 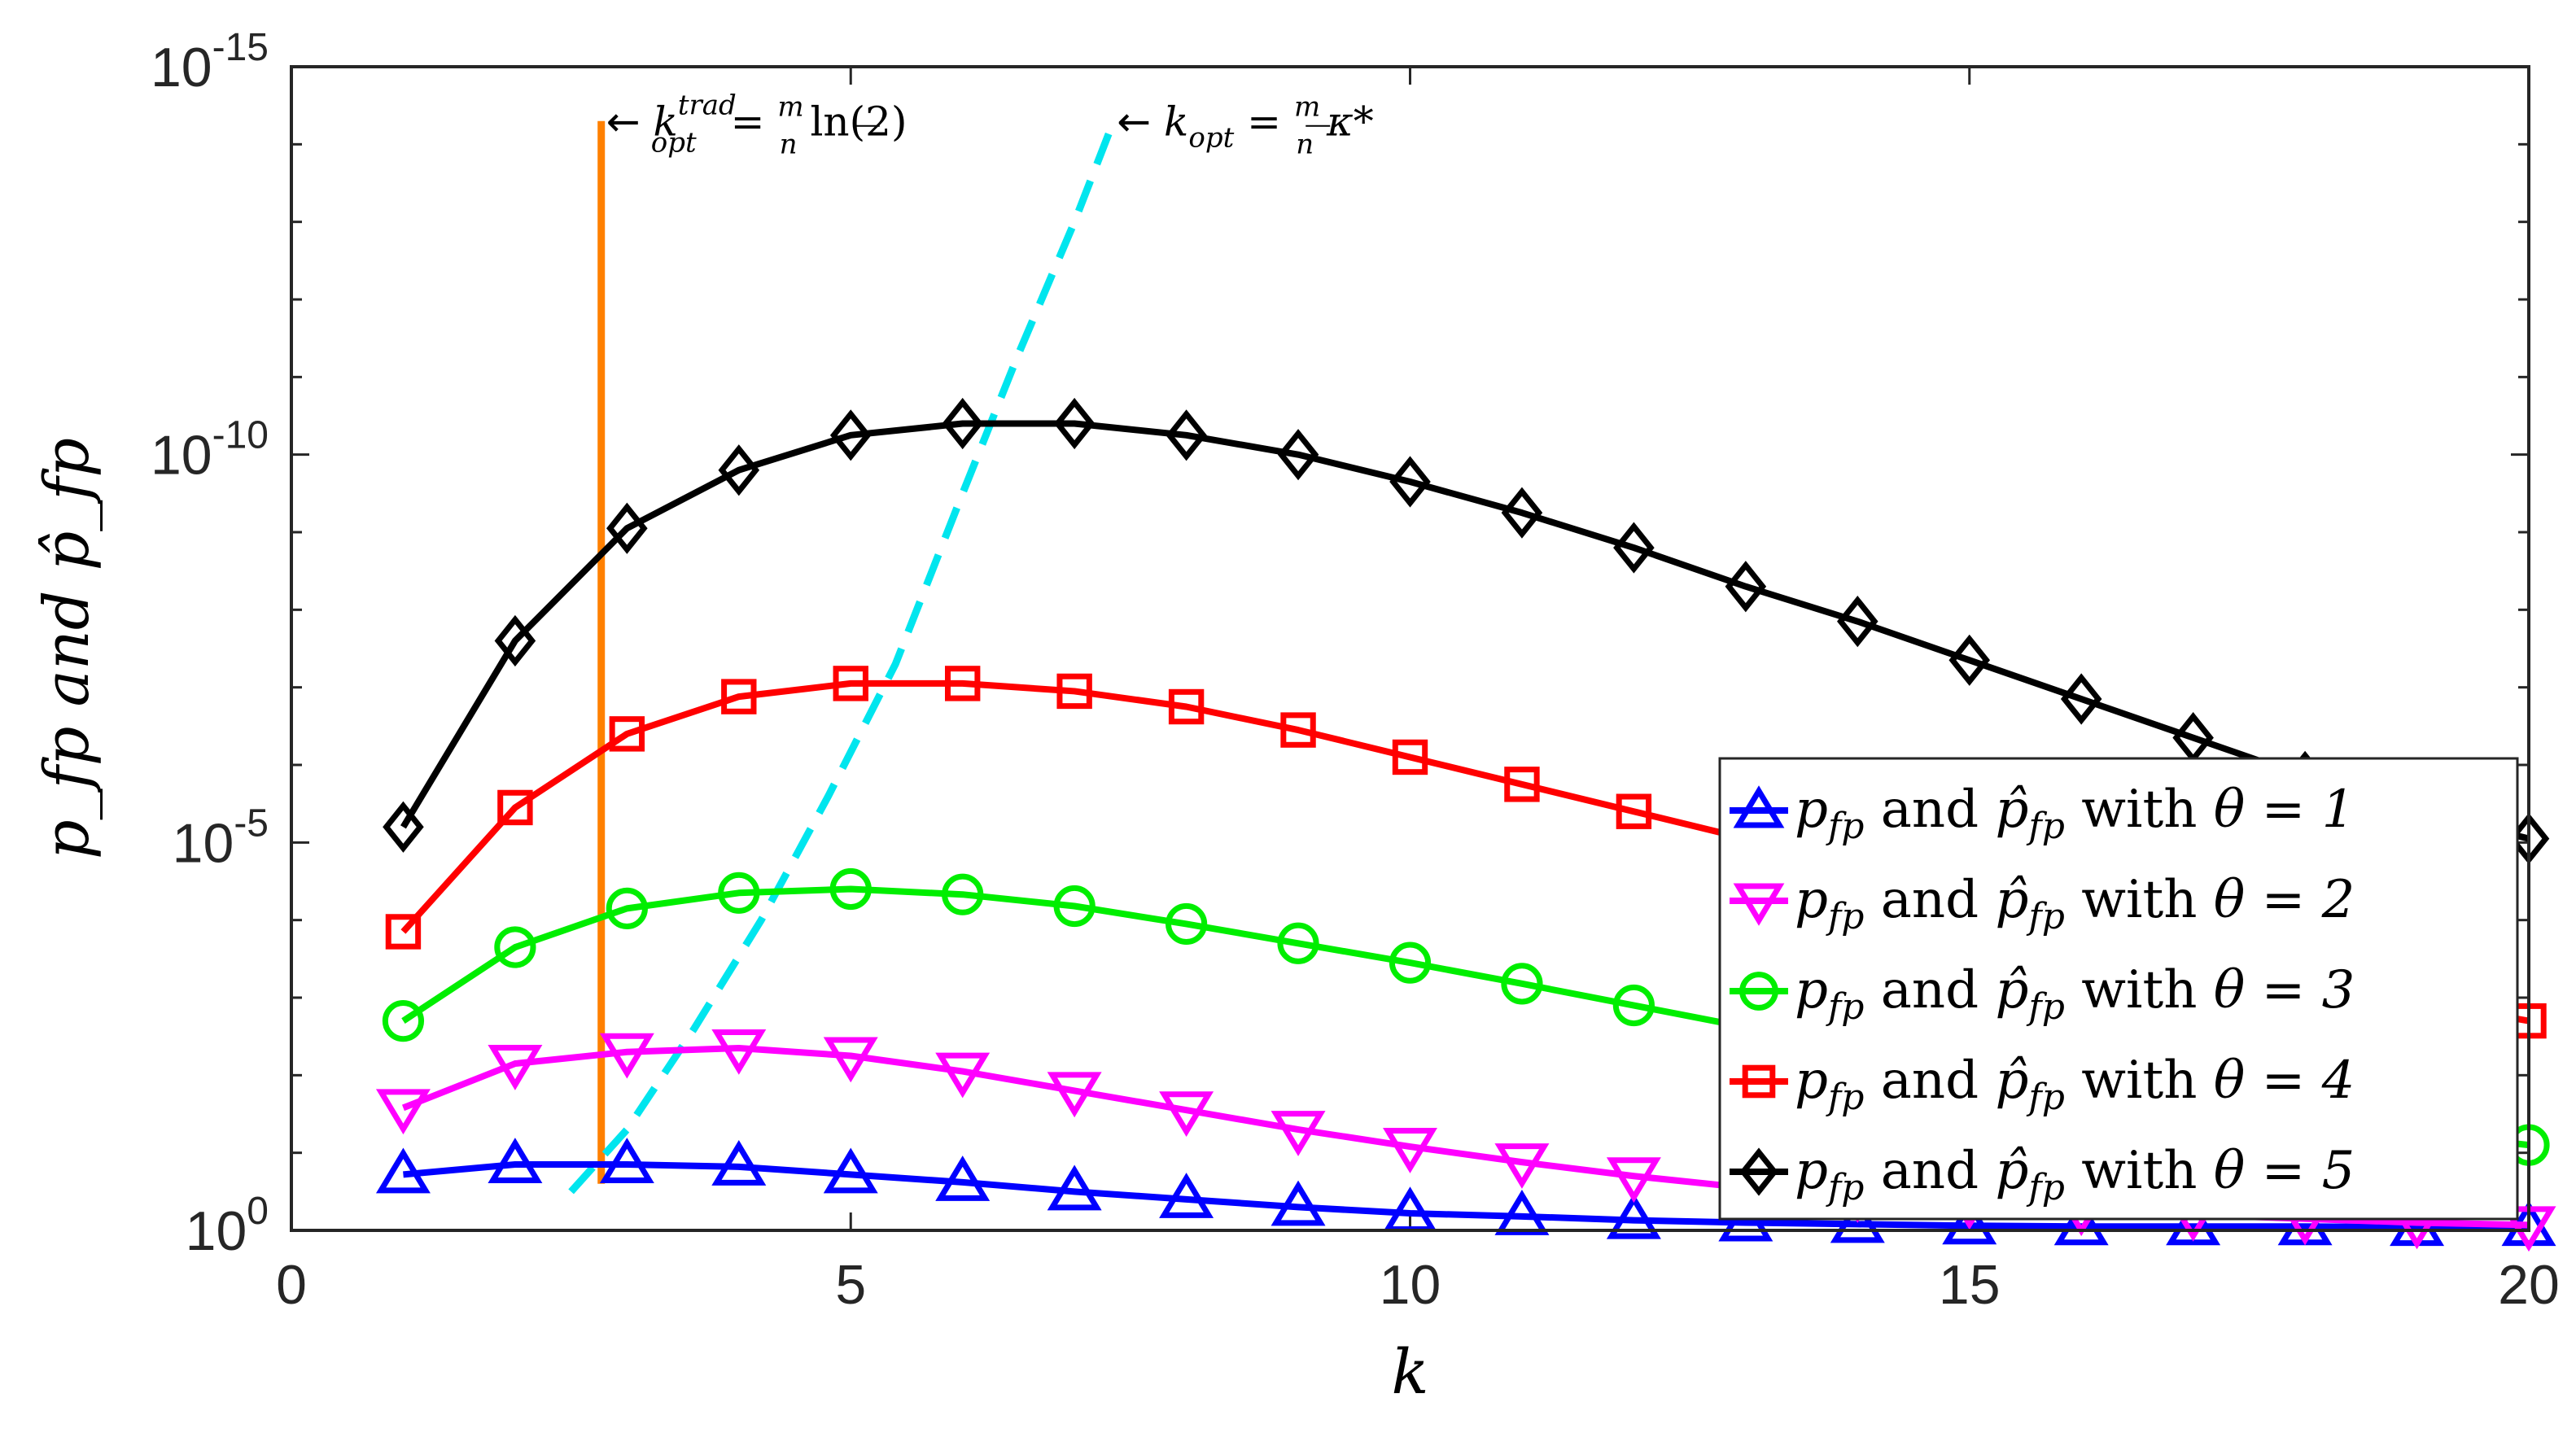 What do you see at coordinates (2075, 1084) in the screenshot?
I see `legend-label: pfp and p̂fp with θ = 4` at bounding box center [2075, 1084].